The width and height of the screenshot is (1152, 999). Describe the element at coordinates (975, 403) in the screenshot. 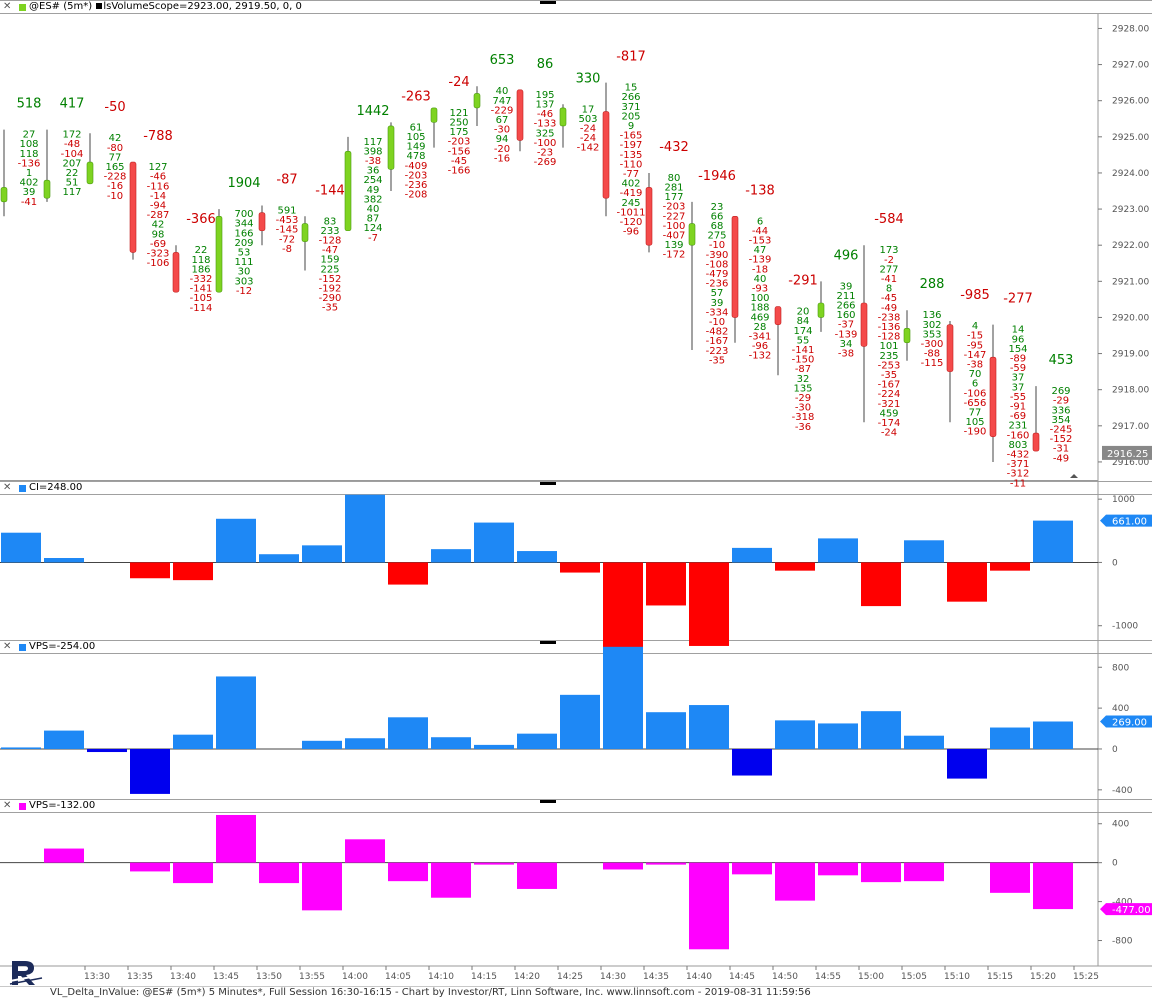

I see `volume-level-label: -656` at that location.